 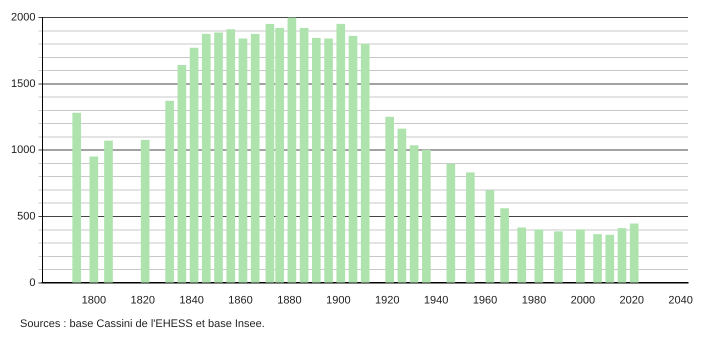 What do you see at coordinates (534, 300) in the screenshot?
I see `x-tick-label: 1980` at bounding box center [534, 300].